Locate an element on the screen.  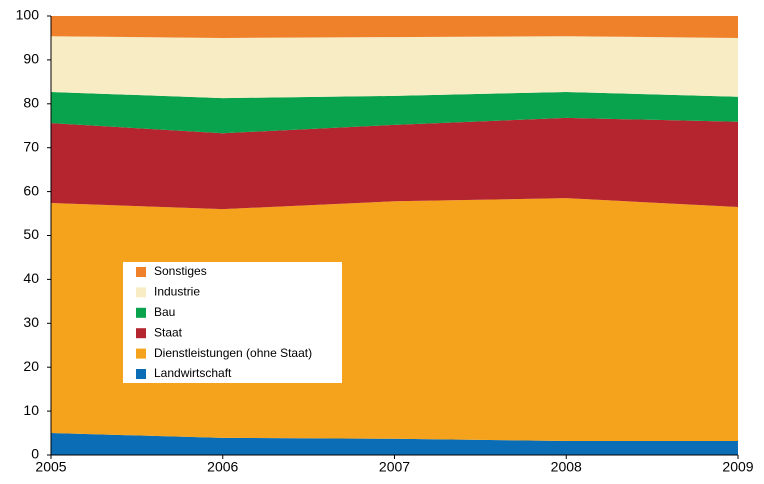
y-tick-label: 0 is located at coordinates (35, 454).